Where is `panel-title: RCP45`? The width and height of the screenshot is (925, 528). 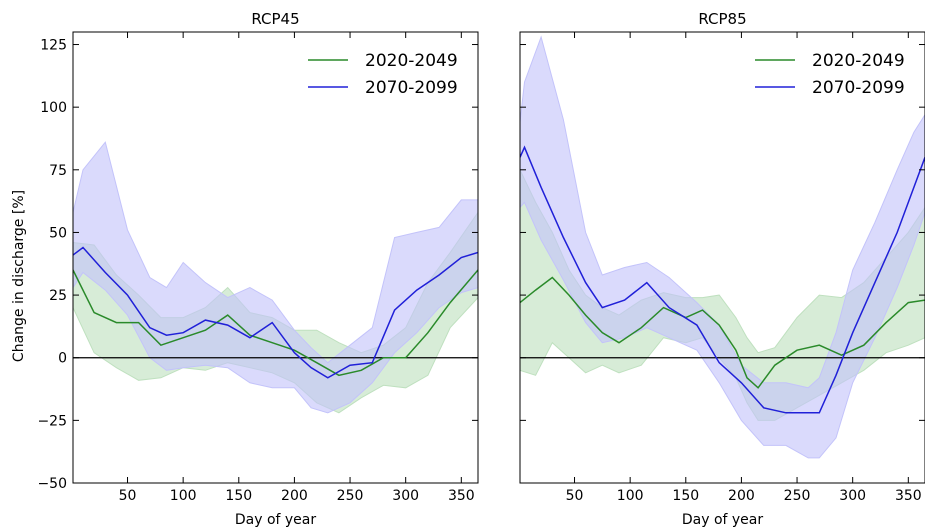
panel-title: RCP45 is located at coordinates (275, 19).